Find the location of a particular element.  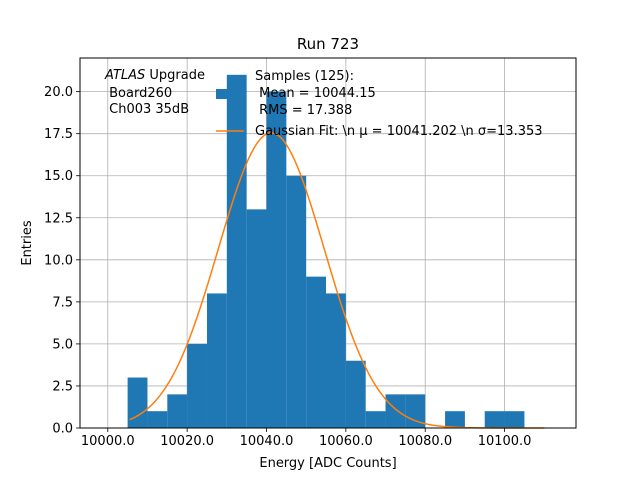

atlas-annotation: ATLAS Upgrade Board260 Ch003 35dB is located at coordinates (154, 92).